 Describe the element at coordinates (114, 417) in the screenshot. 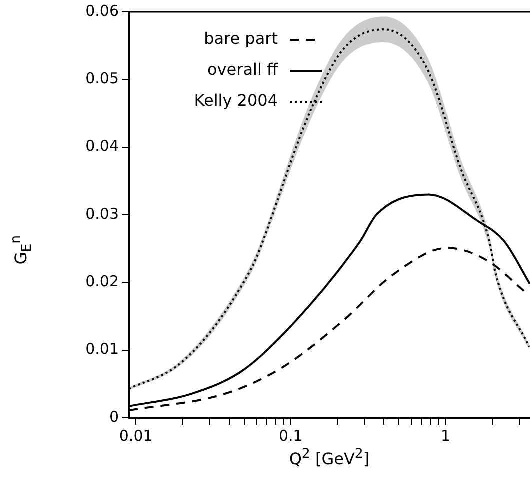

I see `y-tick-label: 0` at that location.